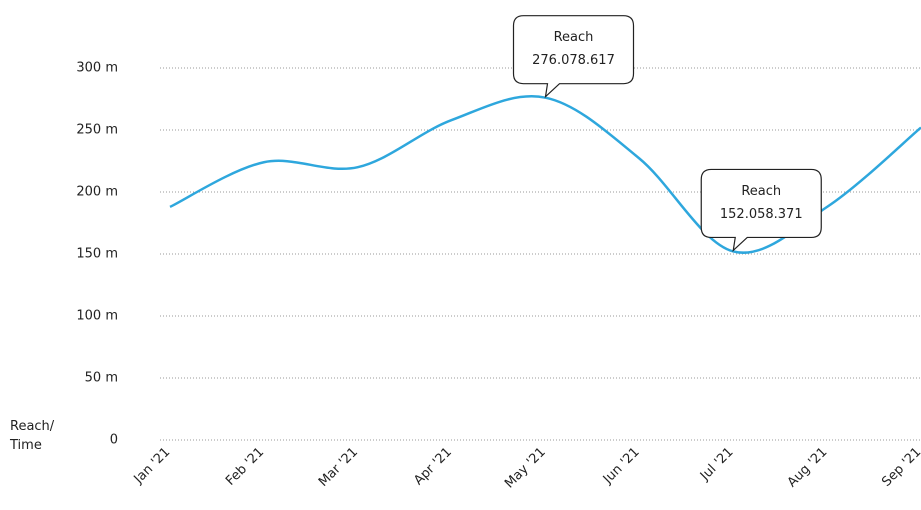 This screenshot has height=510, width=921. I want to click on y-tick-label: 200 m, so click(97, 192).